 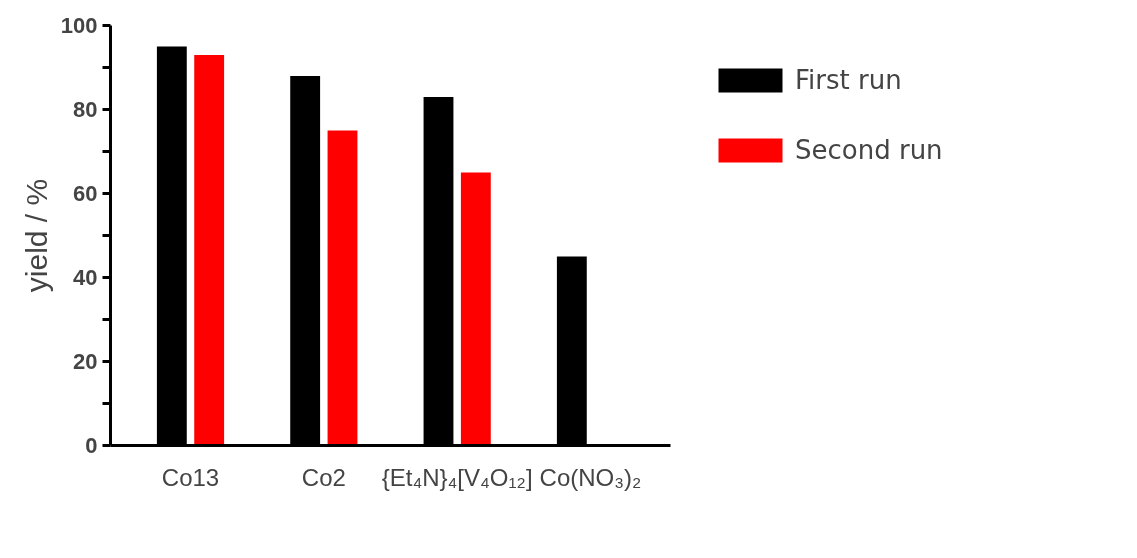 I want to click on legend-label: Second run, so click(x=869, y=150).